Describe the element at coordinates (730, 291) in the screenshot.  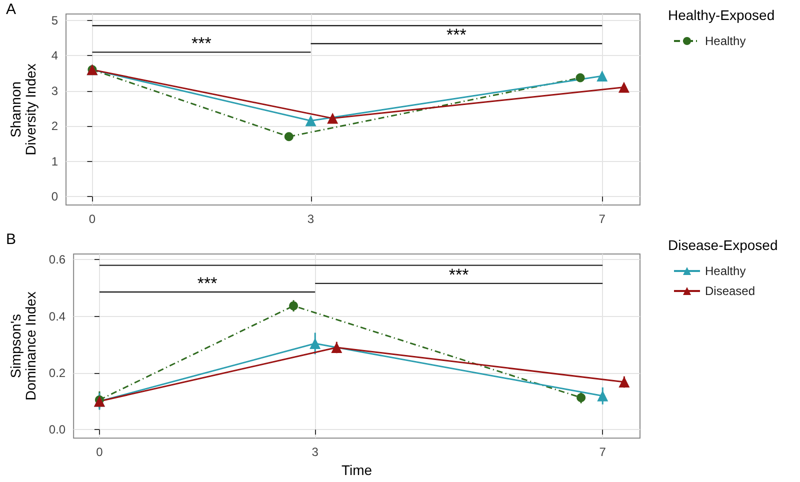
I see `legend-label: Diseased` at that location.